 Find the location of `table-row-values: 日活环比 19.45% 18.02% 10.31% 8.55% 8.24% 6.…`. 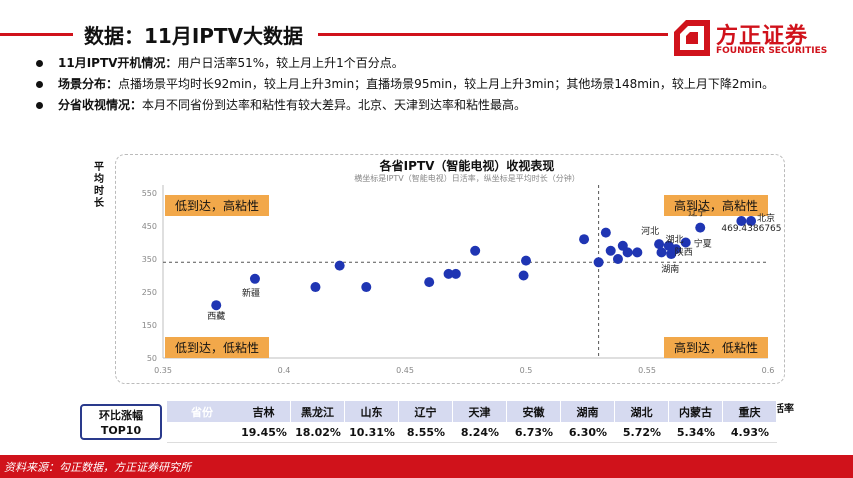

table-row-values: 日活环比 19.45% 18.02% 10.31% 8.55% 8.24% 6.… is located at coordinates (472, 432).